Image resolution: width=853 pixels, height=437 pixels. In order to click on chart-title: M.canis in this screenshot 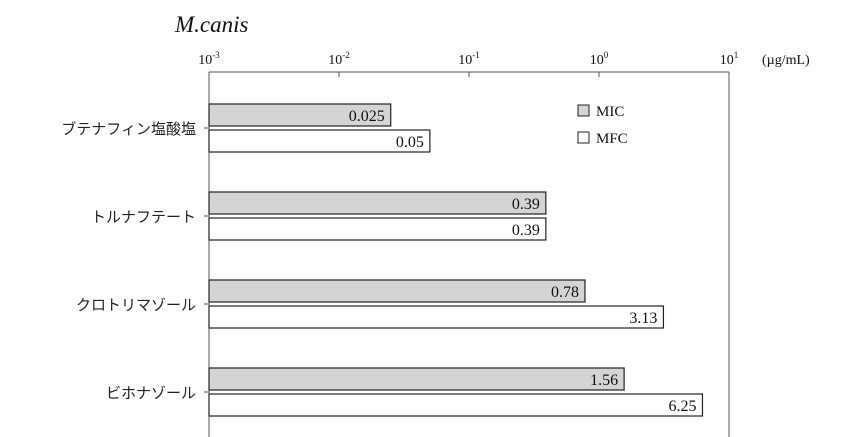, I will do `click(211, 24)`.